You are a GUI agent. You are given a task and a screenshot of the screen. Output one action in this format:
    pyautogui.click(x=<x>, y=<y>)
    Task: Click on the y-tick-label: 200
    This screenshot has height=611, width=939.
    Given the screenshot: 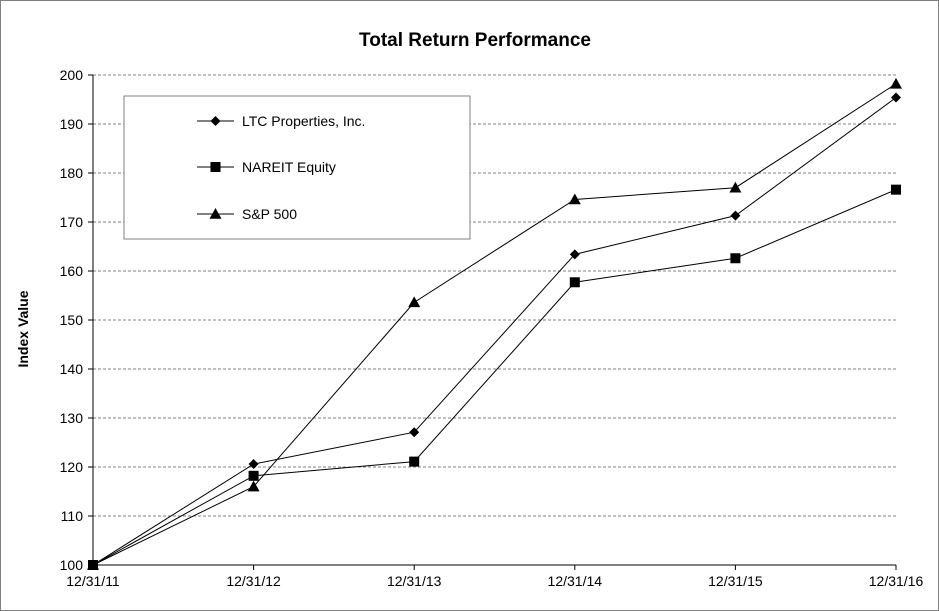 What is the action you would take?
    pyautogui.click(x=72, y=75)
    